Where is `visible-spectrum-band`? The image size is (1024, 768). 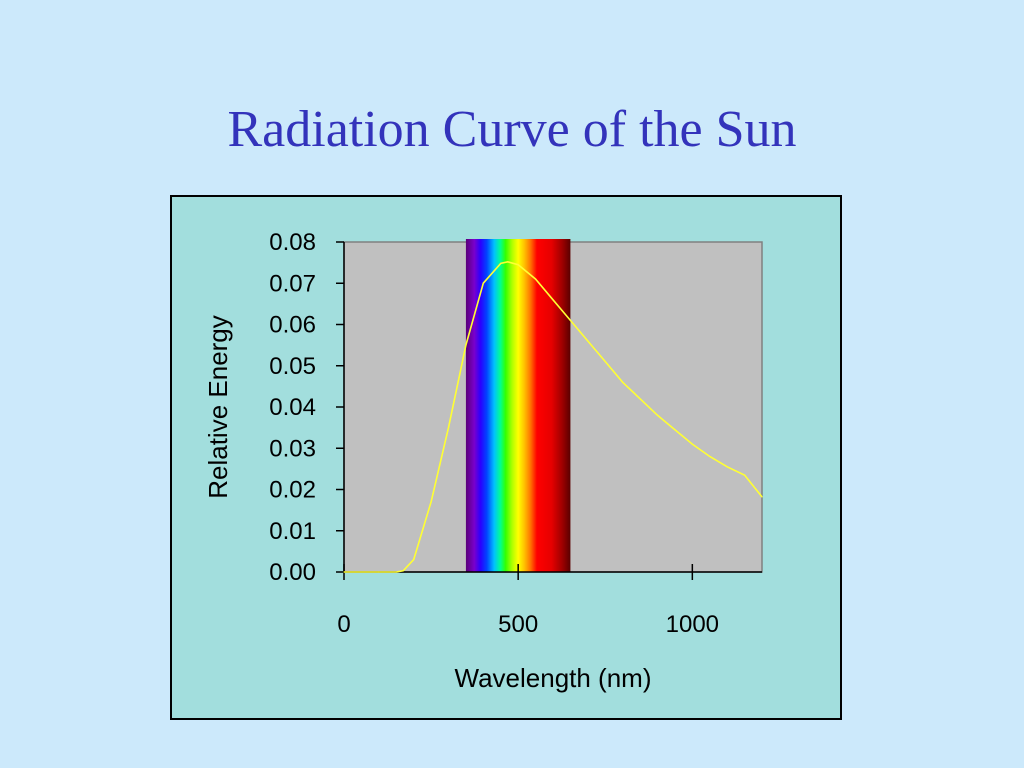
visible-spectrum-band is located at coordinates (518, 405).